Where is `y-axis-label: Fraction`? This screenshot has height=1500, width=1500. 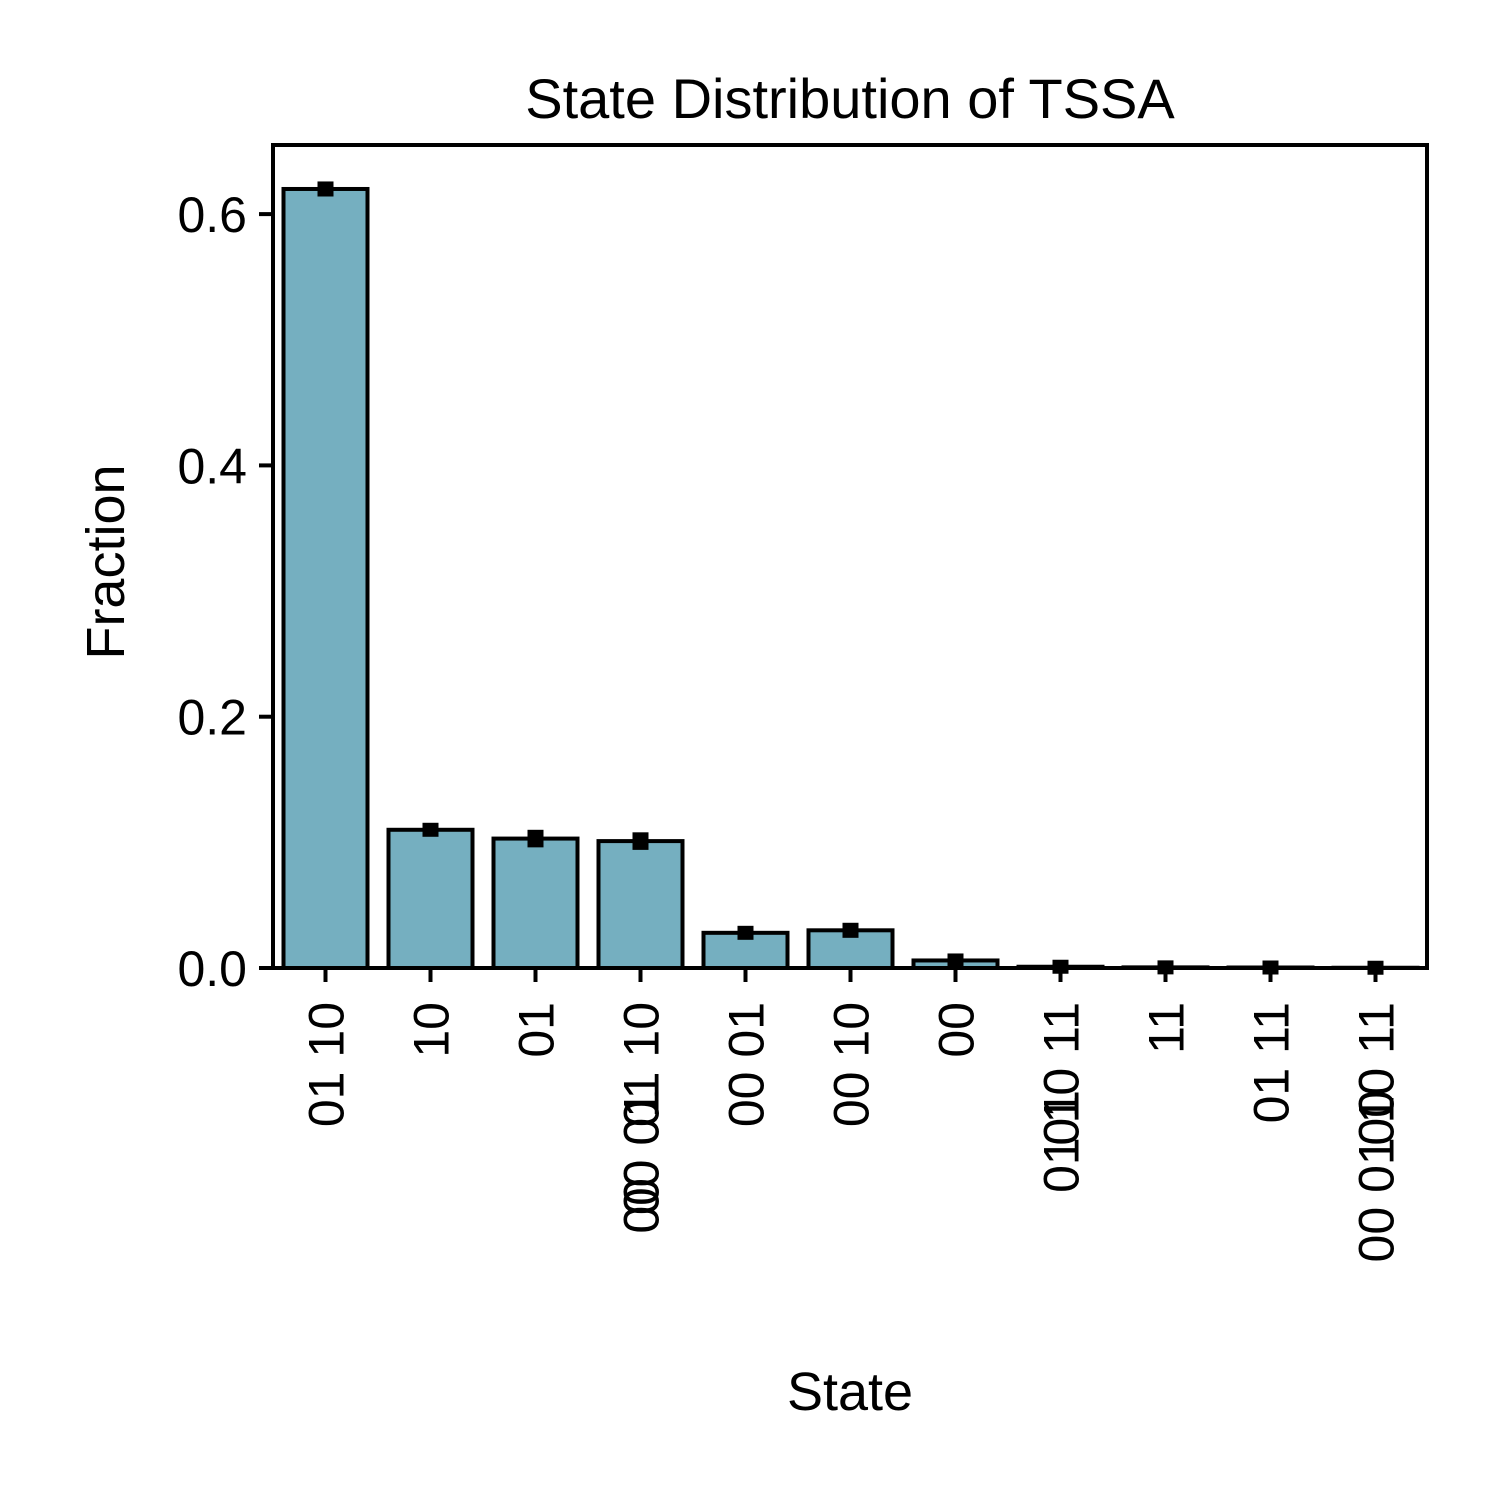 y-axis-label: Fraction is located at coordinates (106, 561).